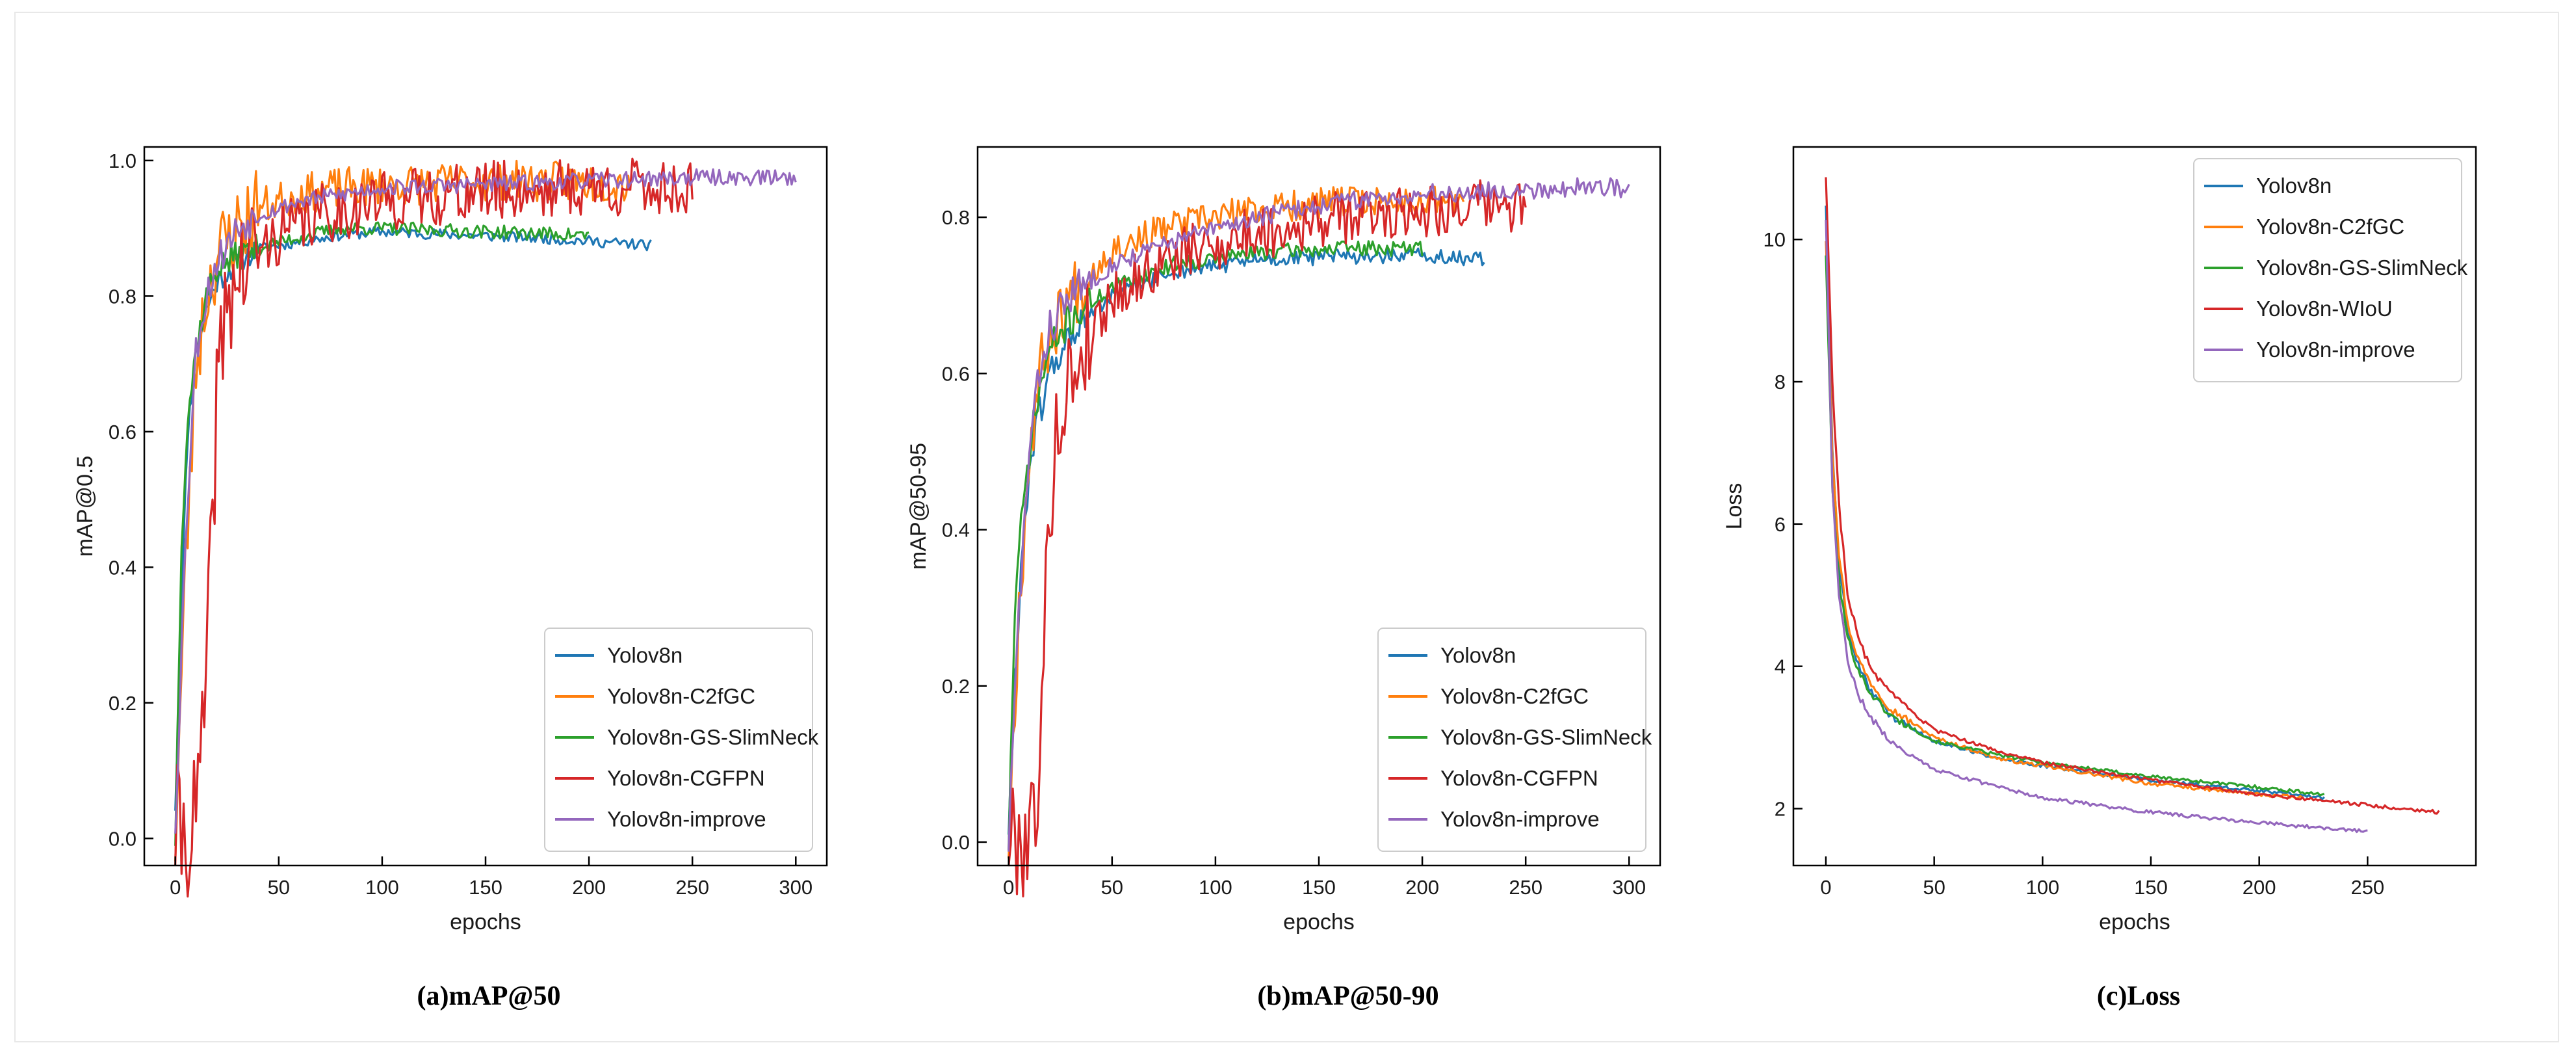 The width and height of the screenshot is (2576, 1045). Describe the element at coordinates (2138, 996) in the screenshot. I see `panel-caption: (c)Loss` at that location.